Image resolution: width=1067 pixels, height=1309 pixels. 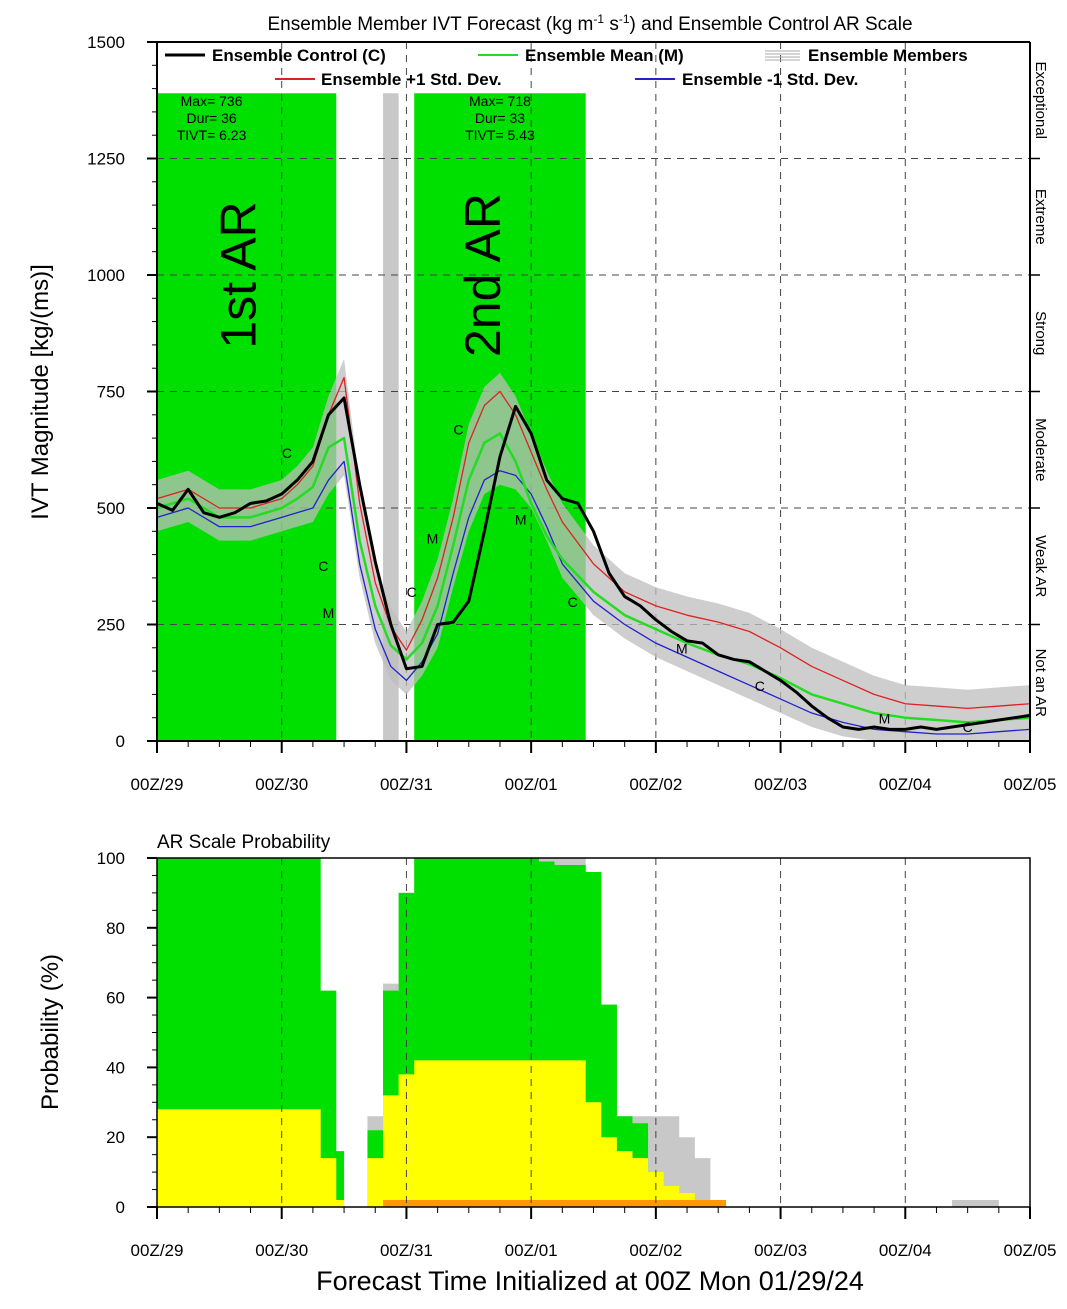 I want to click on ar-event-max: Max= 718, so click(x=500, y=101).